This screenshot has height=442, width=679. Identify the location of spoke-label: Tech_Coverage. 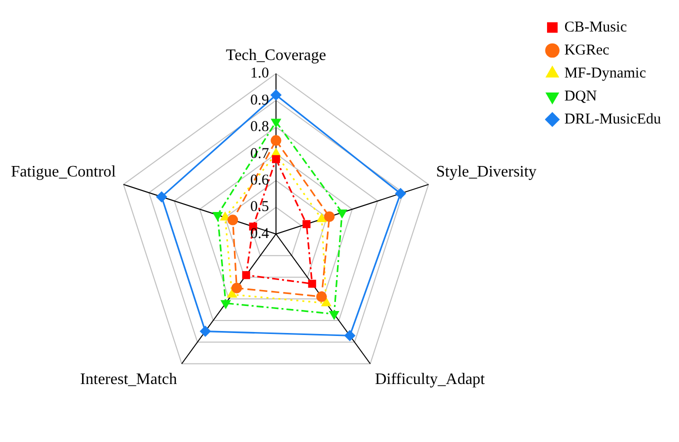
(276, 55).